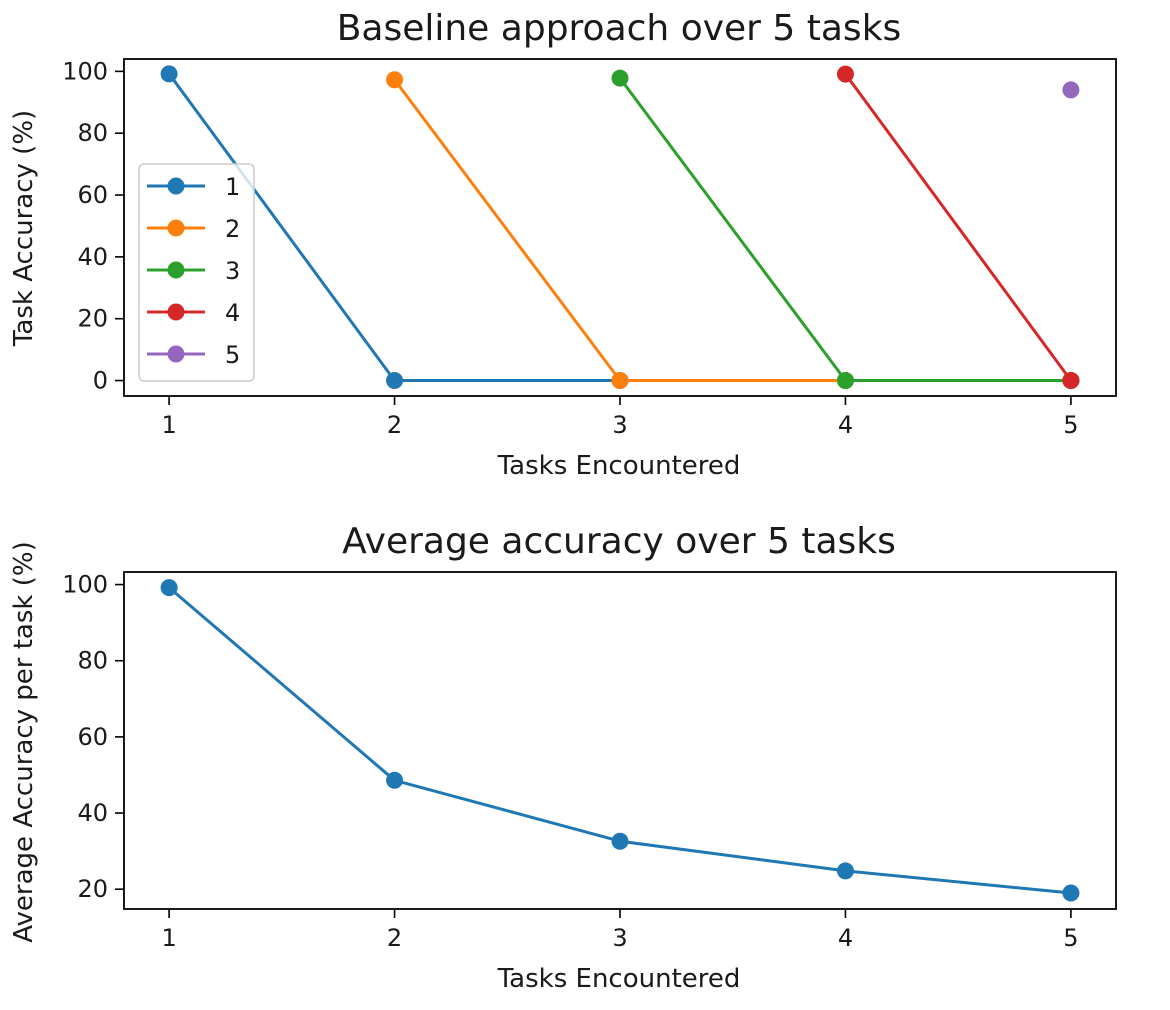 The height and width of the screenshot is (1010, 1170). Describe the element at coordinates (24, 741) in the screenshot. I see `y-axis-label: Average Accuracy per task (%)` at that location.